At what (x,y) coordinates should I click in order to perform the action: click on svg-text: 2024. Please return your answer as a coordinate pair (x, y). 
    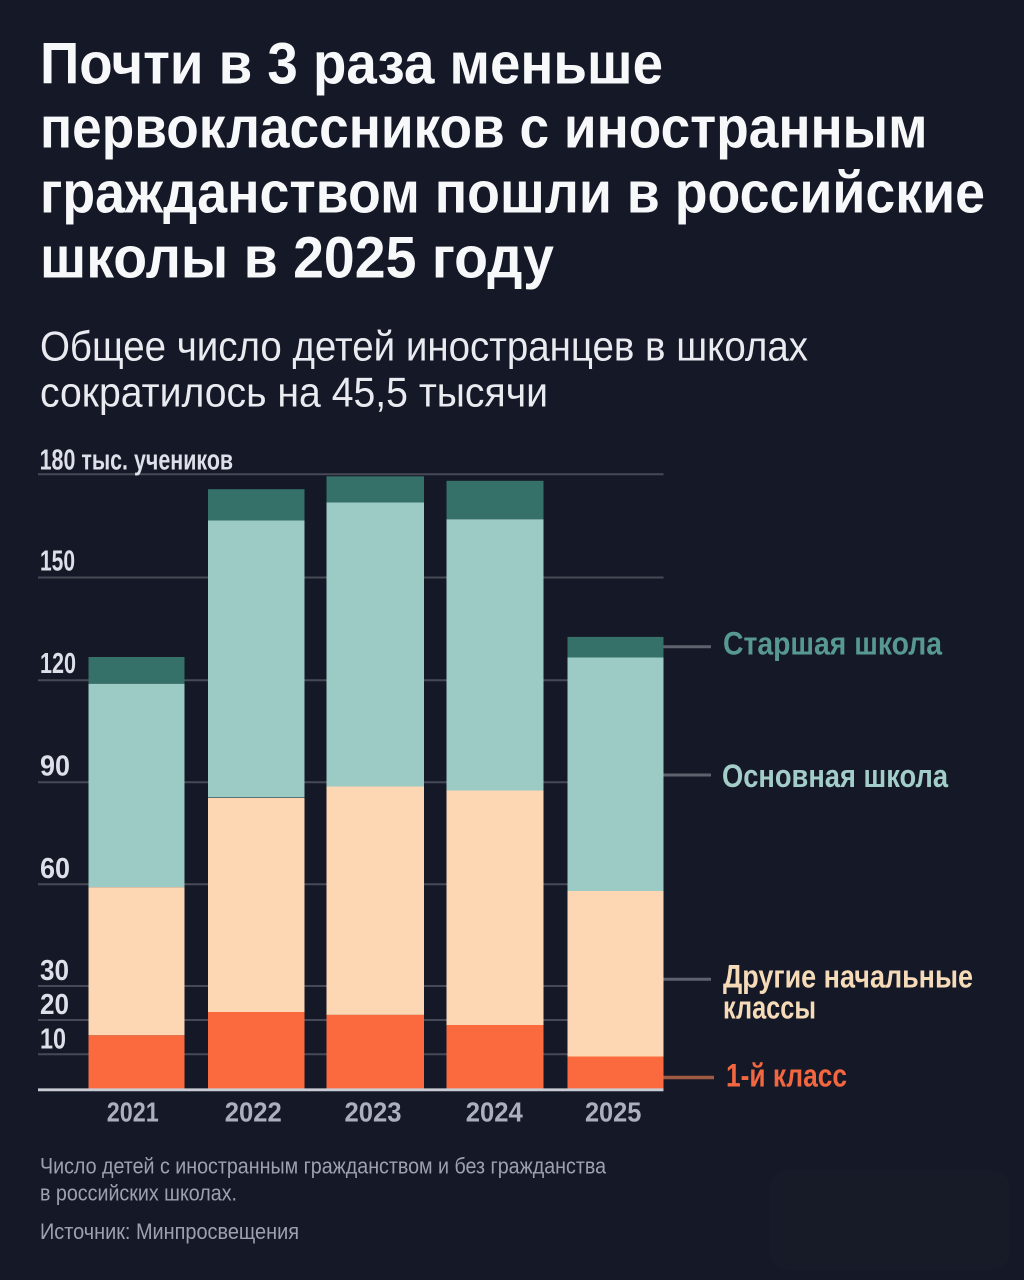
    Looking at the image, I should click on (494, 1112).